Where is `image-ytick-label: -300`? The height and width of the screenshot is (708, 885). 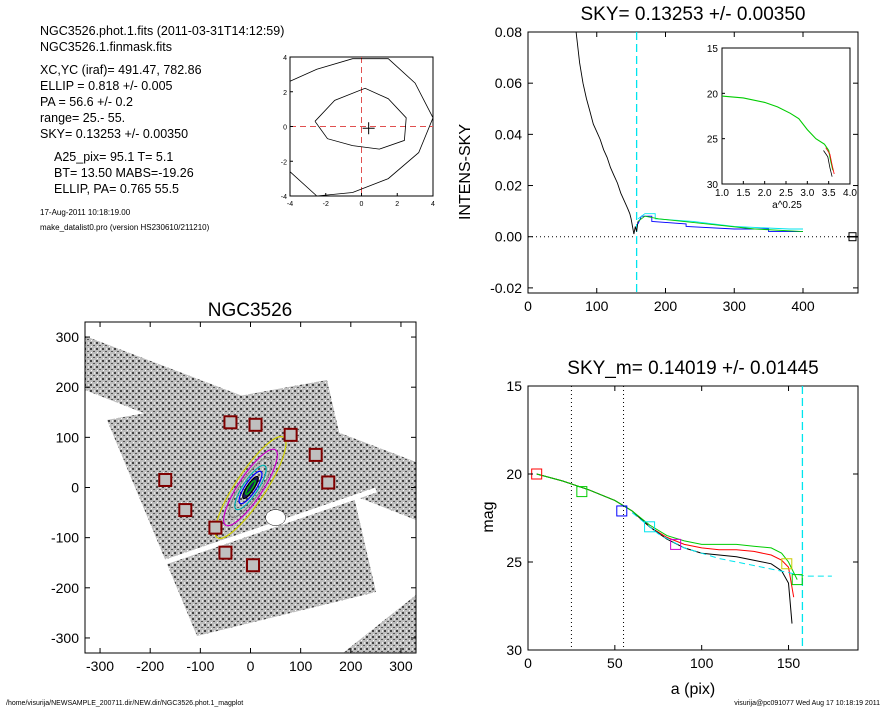
image-ytick-label: -300 is located at coordinates (65, 638).